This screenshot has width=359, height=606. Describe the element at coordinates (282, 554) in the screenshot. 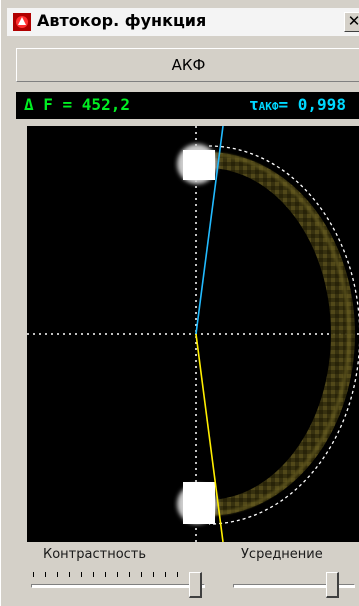

I see `averaging-label: Усреднение` at that location.